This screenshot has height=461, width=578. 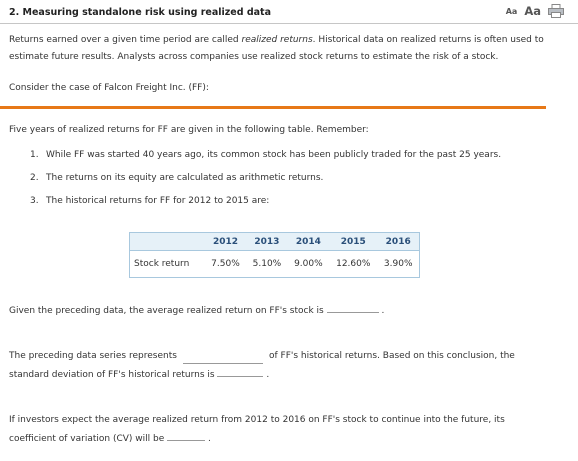 I want to click on table-cell: 5.10%, so click(x=267, y=264).